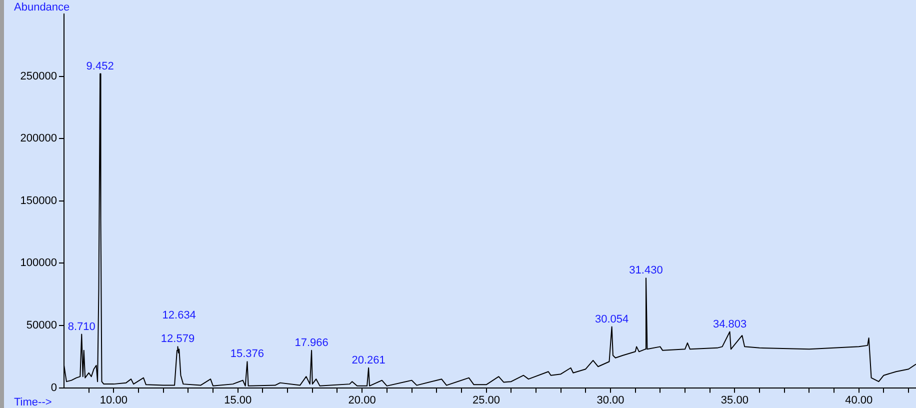  What do you see at coordinates (247, 354) in the screenshot?
I see `annotation: 15.376` at bounding box center [247, 354].